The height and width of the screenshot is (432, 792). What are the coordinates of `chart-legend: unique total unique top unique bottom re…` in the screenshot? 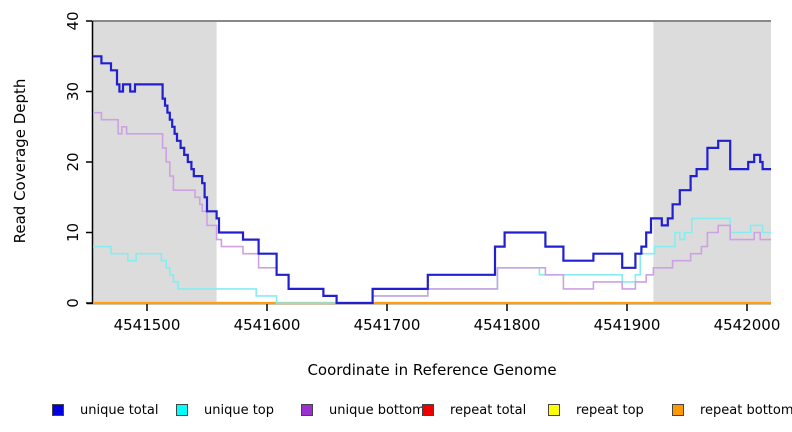 It's located at (396, 412).